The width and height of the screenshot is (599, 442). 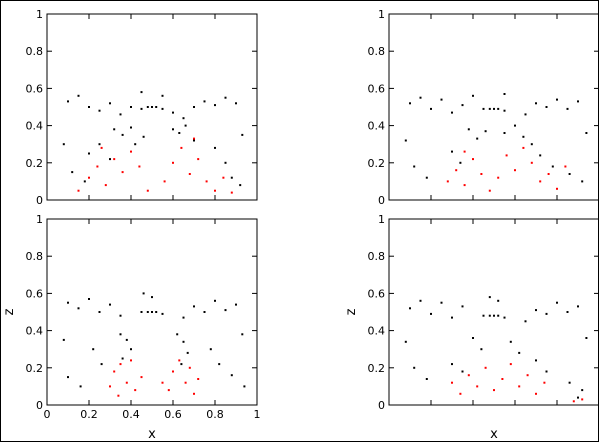 What do you see at coordinates (494, 434) in the screenshot?
I see `panel-bottom-right-x-axis-title: x` at bounding box center [494, 434].